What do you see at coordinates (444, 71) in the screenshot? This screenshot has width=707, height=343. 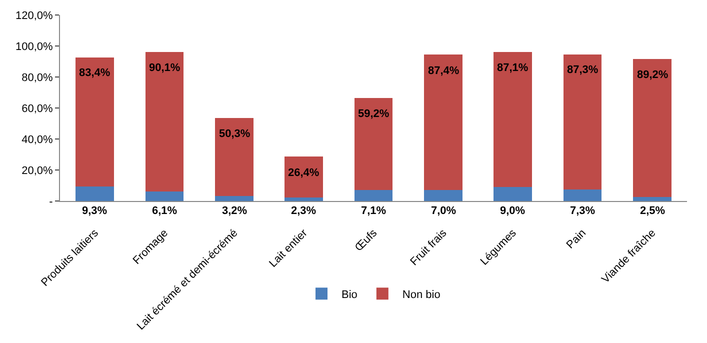 I see `data-label: 87,4%` at bounding box center [444, 71].